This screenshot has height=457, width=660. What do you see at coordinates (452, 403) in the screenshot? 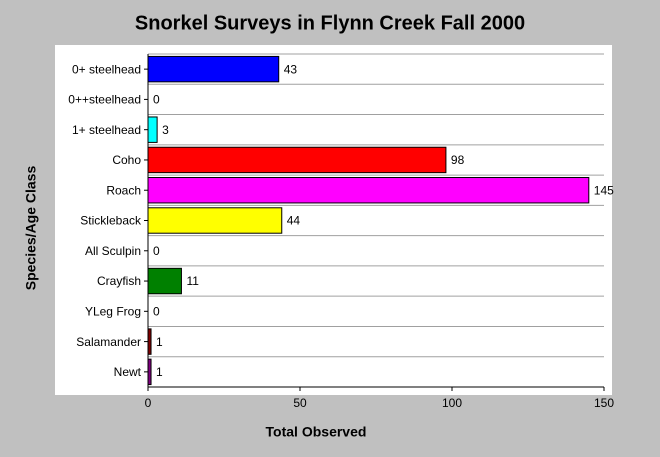
I see `x-tick-label: 100` at bounding box center [452, 403].